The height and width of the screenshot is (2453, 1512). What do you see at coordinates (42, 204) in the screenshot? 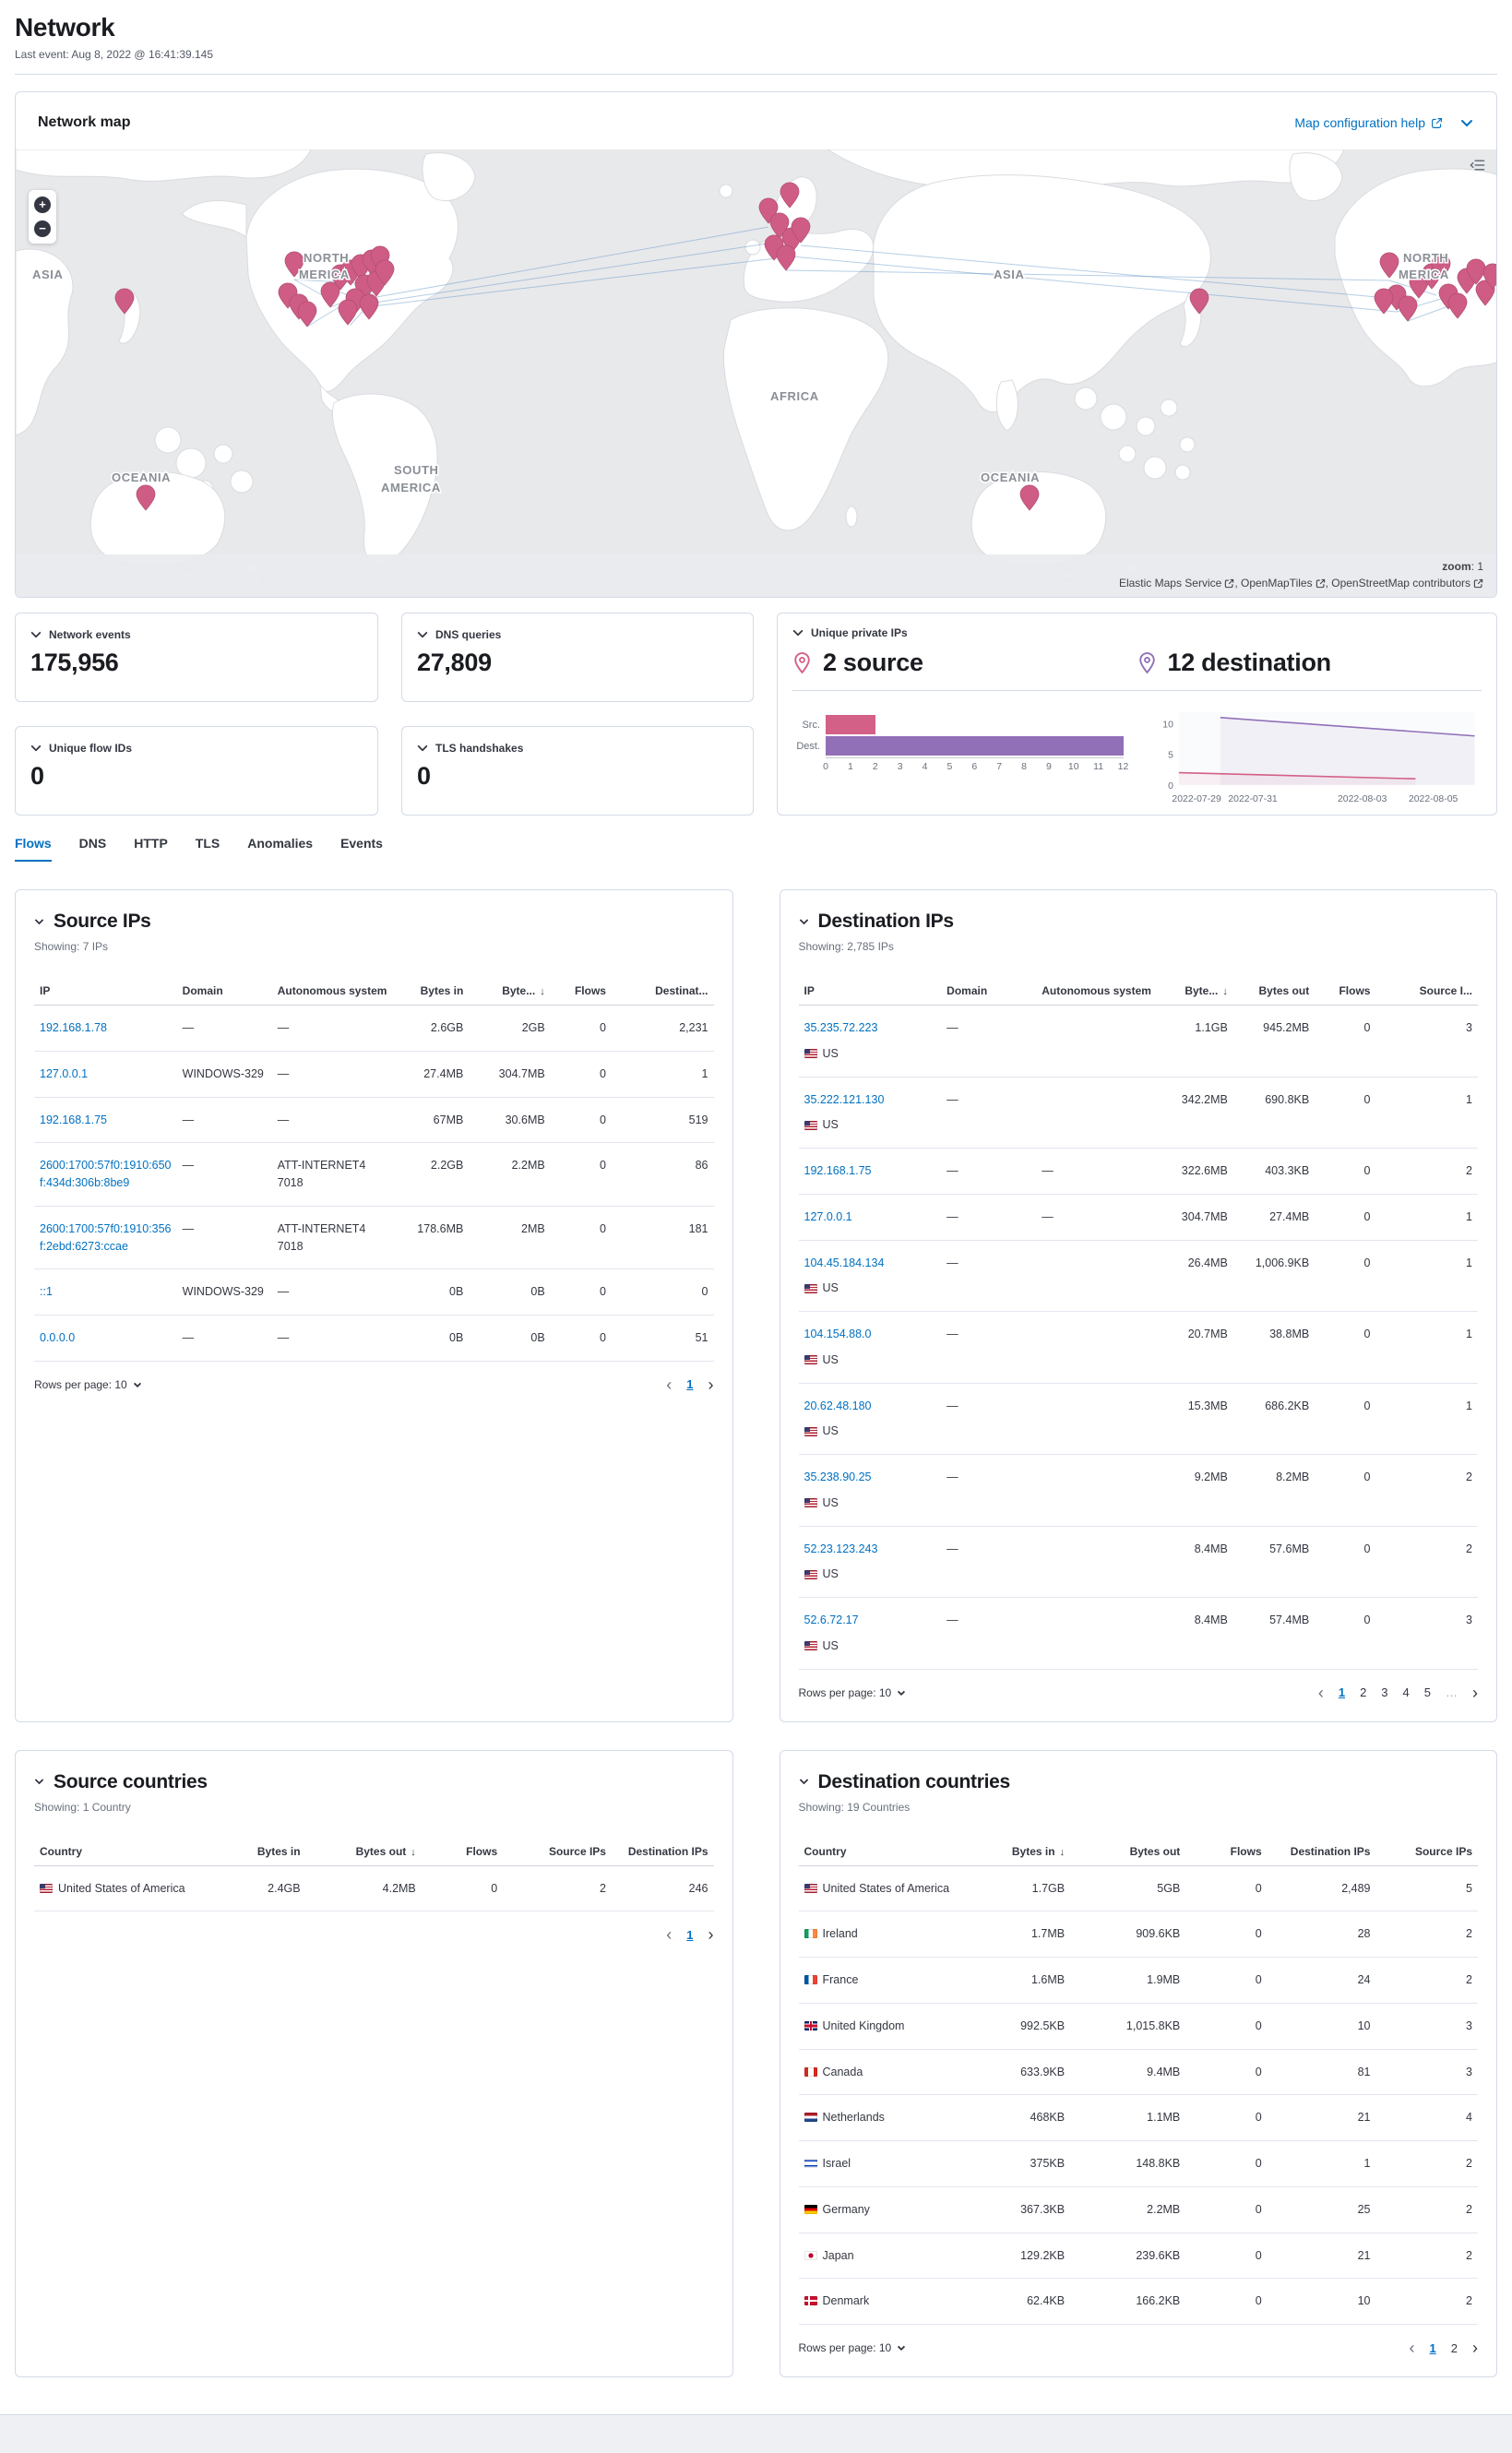
I see `map-zoom-in-button: +` at bounding box center [42, 204].